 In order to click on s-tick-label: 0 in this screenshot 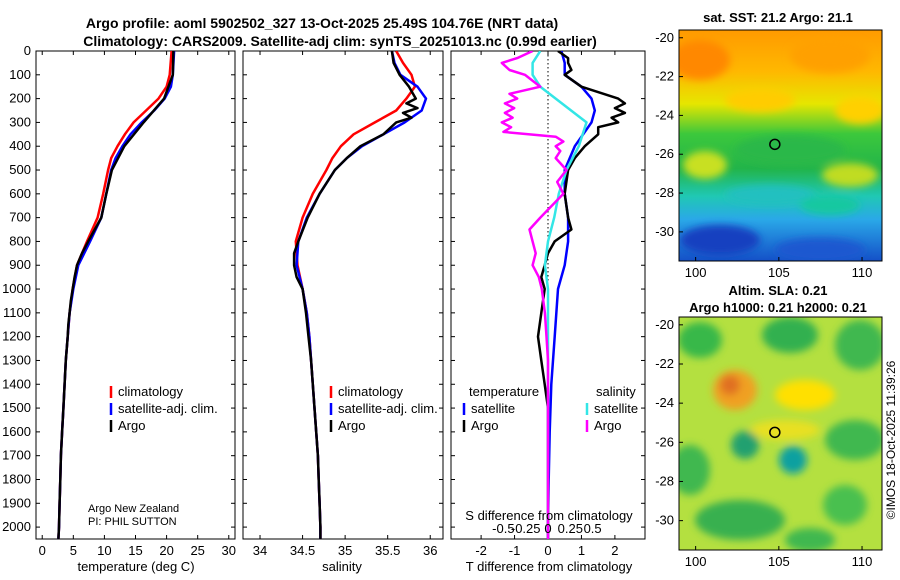, I will do `click(547, 528)`.